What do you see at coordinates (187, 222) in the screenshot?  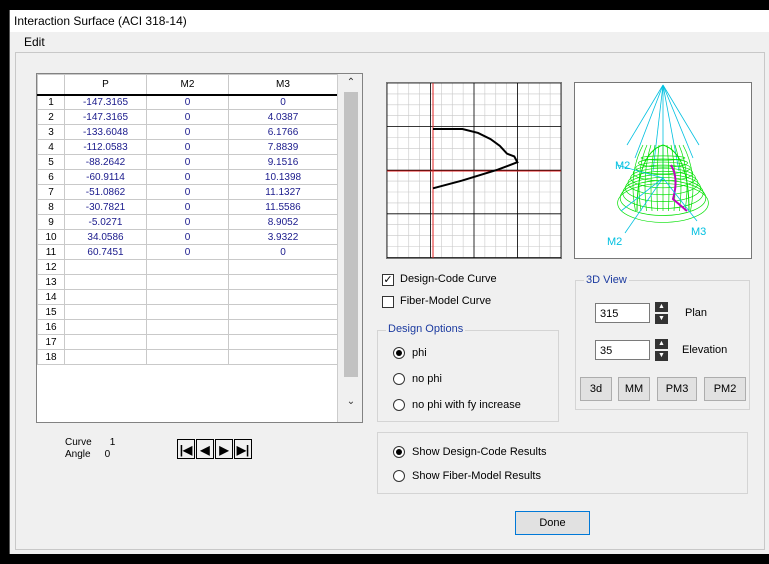 I see `table-row: 9 -5.0271 0 8.9052` at bounding box center [187, 222].